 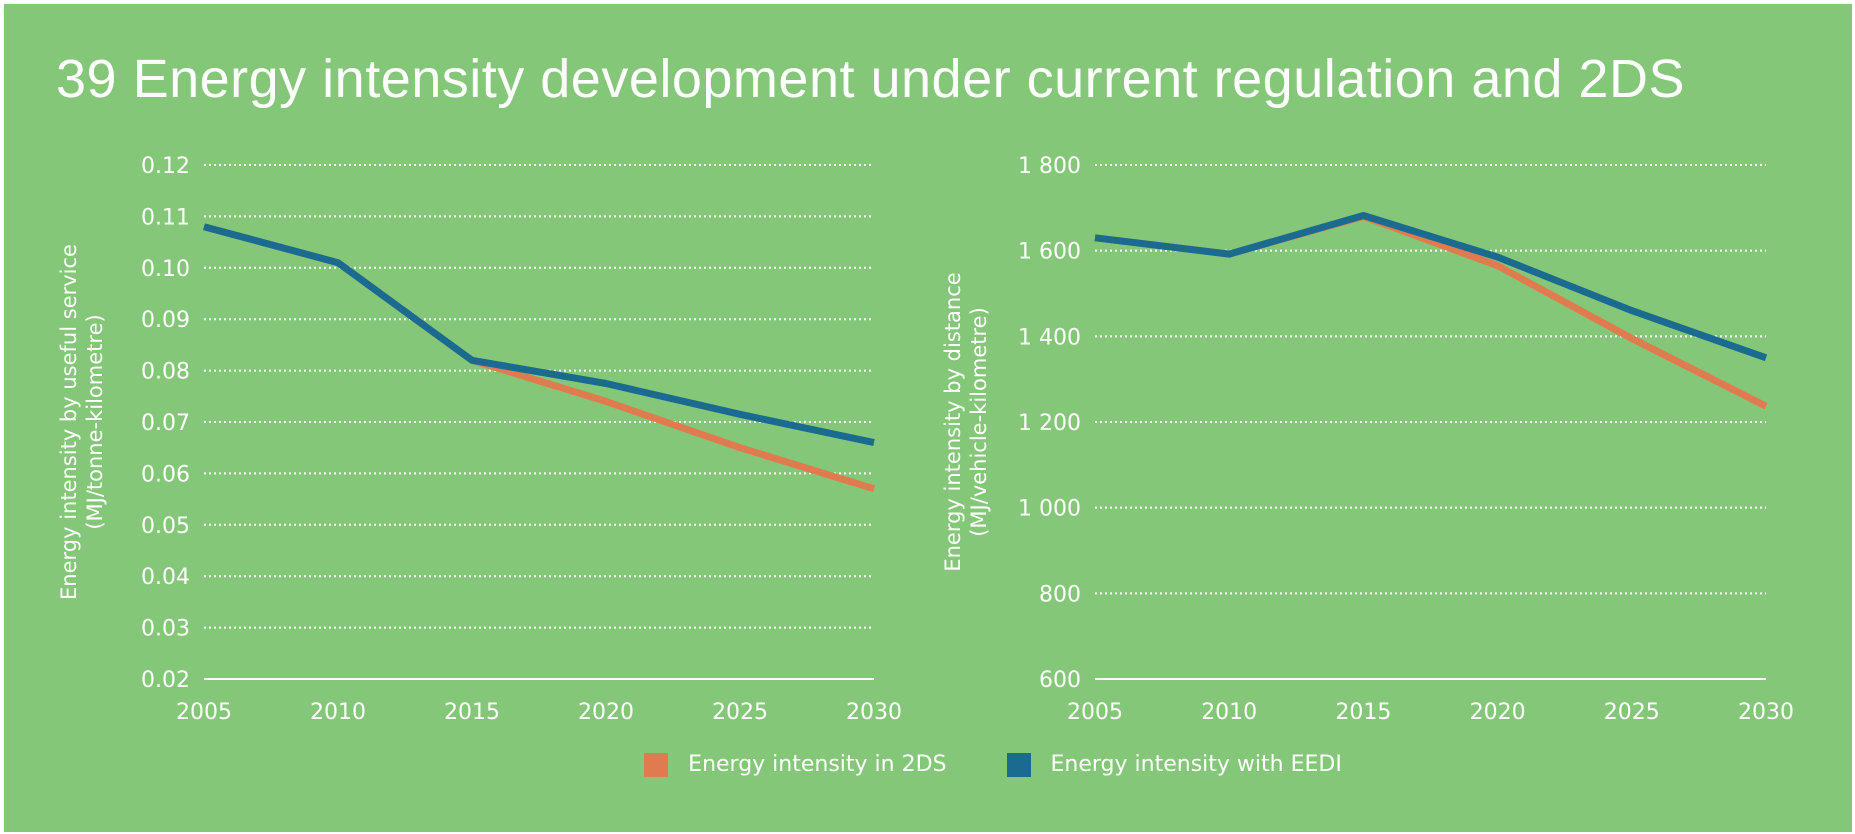 What do you see at coordinates (165, 166) in the screenshot?
I see `left-y-tick-label: 0.12` at bounding box center [165, 166].